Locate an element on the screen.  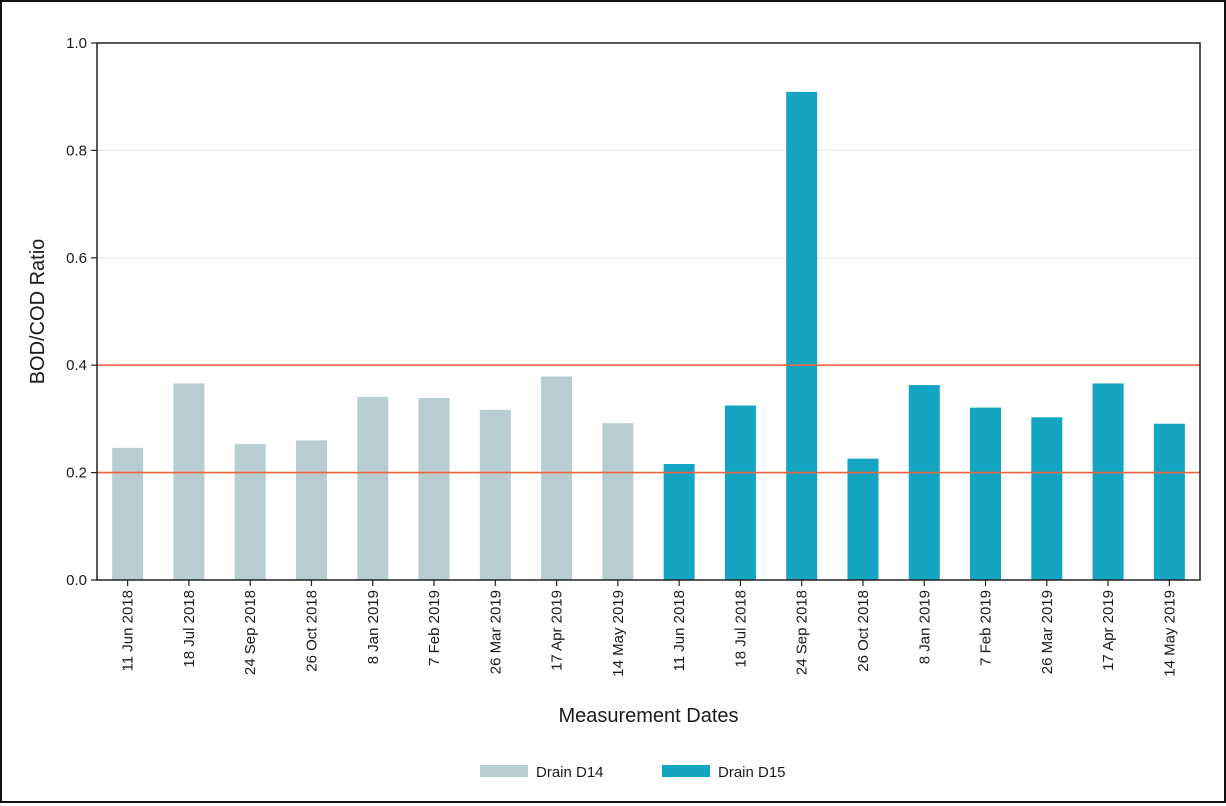
legend-item-d15: Drain D15 is located at coordinates (724, 772).